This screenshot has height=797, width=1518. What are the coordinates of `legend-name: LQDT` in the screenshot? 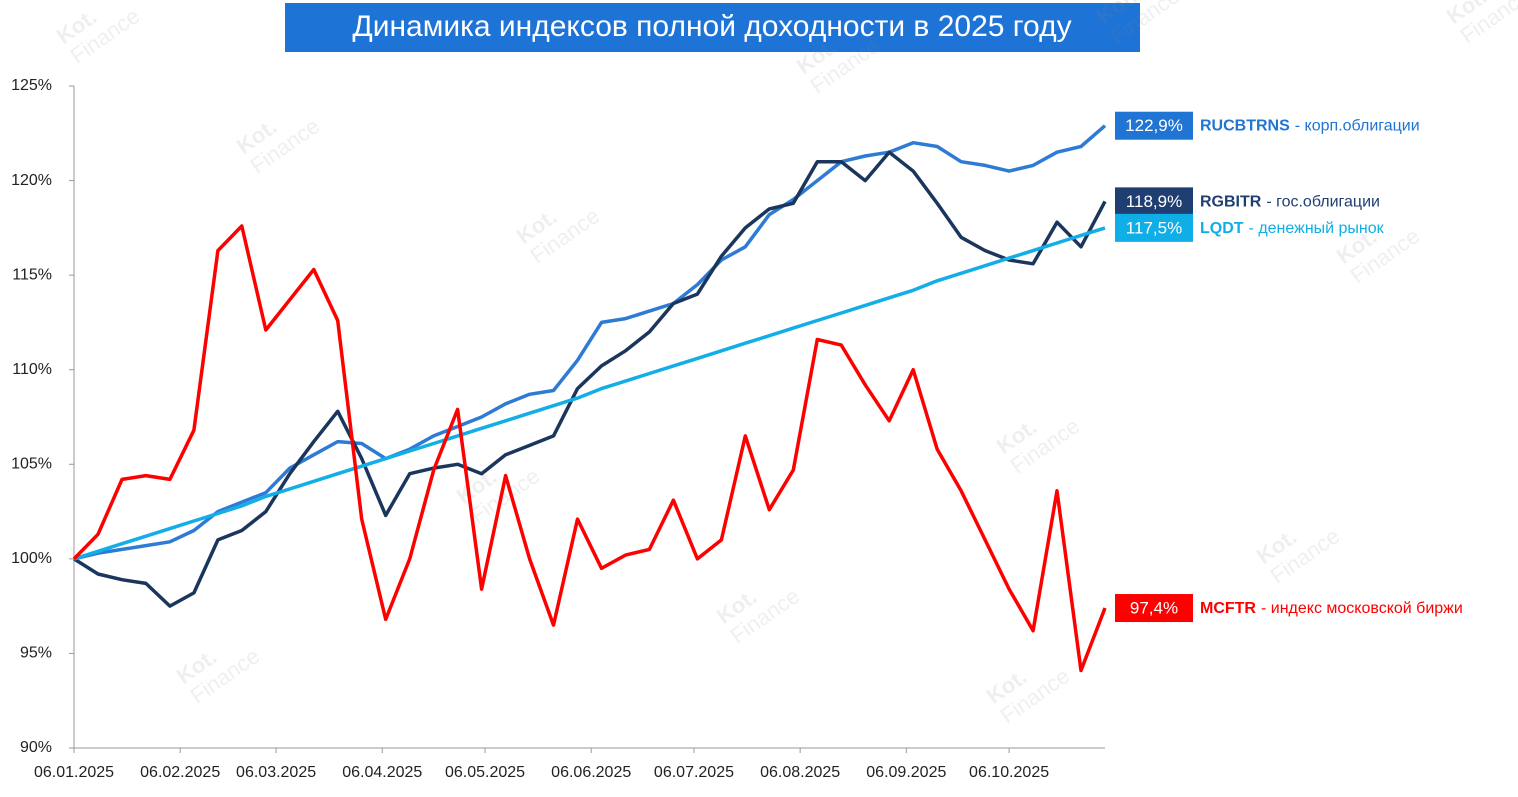 It's located at (1222, 228).